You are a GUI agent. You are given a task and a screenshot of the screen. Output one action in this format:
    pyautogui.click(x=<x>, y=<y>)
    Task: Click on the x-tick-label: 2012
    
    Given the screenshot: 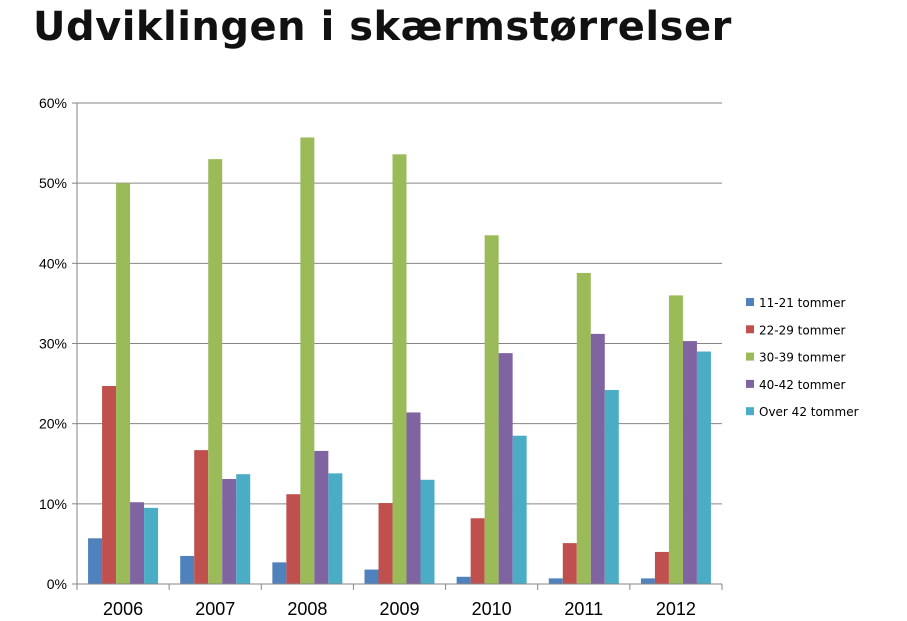 What is the action you would take?
    pyautogui.click(x=676, y=609)
    